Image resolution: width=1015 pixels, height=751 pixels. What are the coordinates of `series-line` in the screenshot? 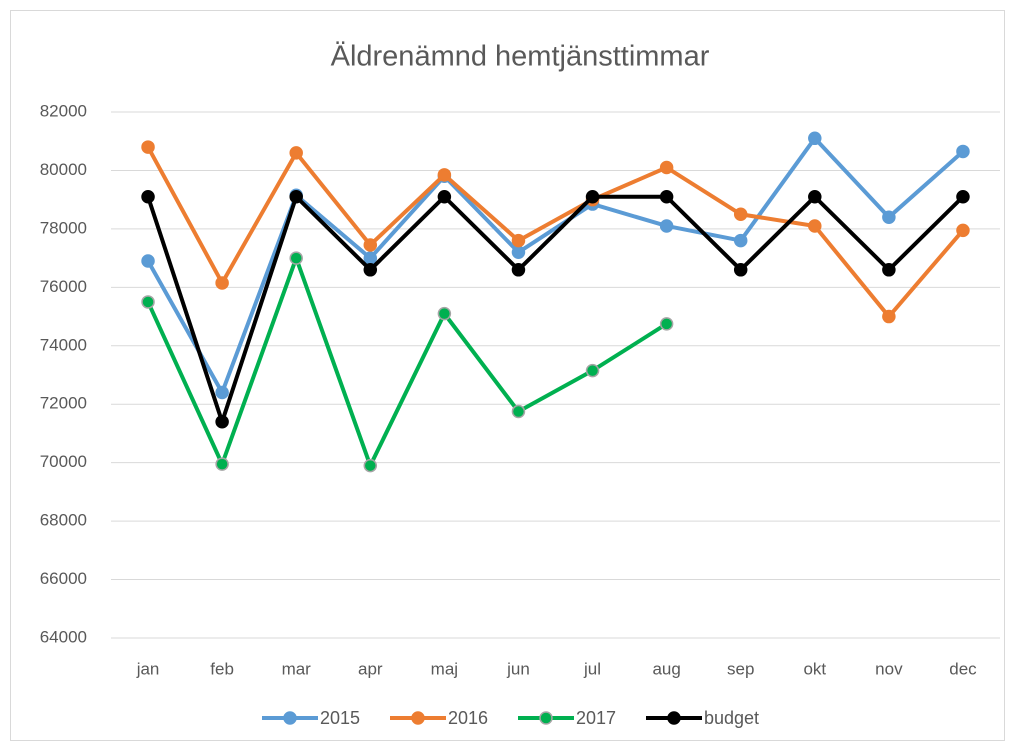 It's located at (407, 362).